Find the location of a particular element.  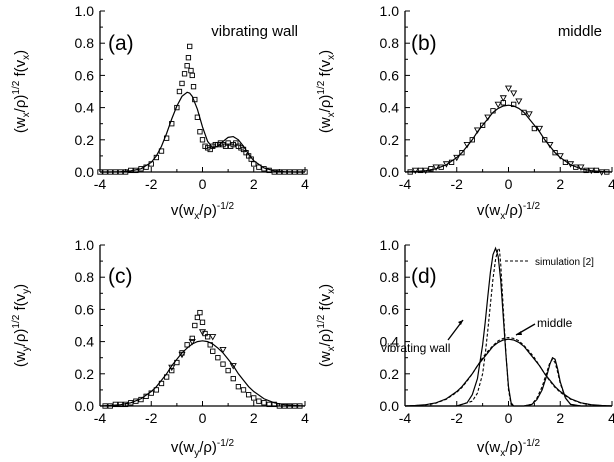

simulation-curve is located at coordinates (508, 326).